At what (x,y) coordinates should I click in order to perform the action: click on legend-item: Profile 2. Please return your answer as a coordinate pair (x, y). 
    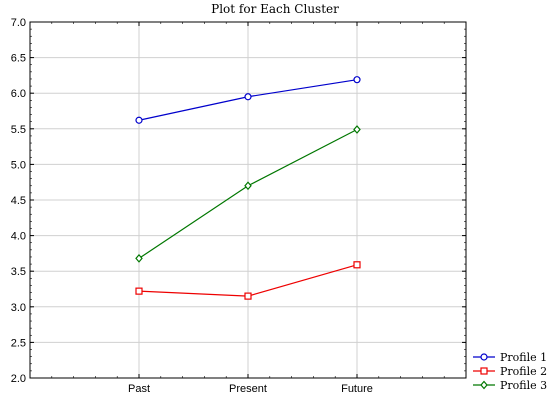
    Looking at the image, I should click on (510, 371).